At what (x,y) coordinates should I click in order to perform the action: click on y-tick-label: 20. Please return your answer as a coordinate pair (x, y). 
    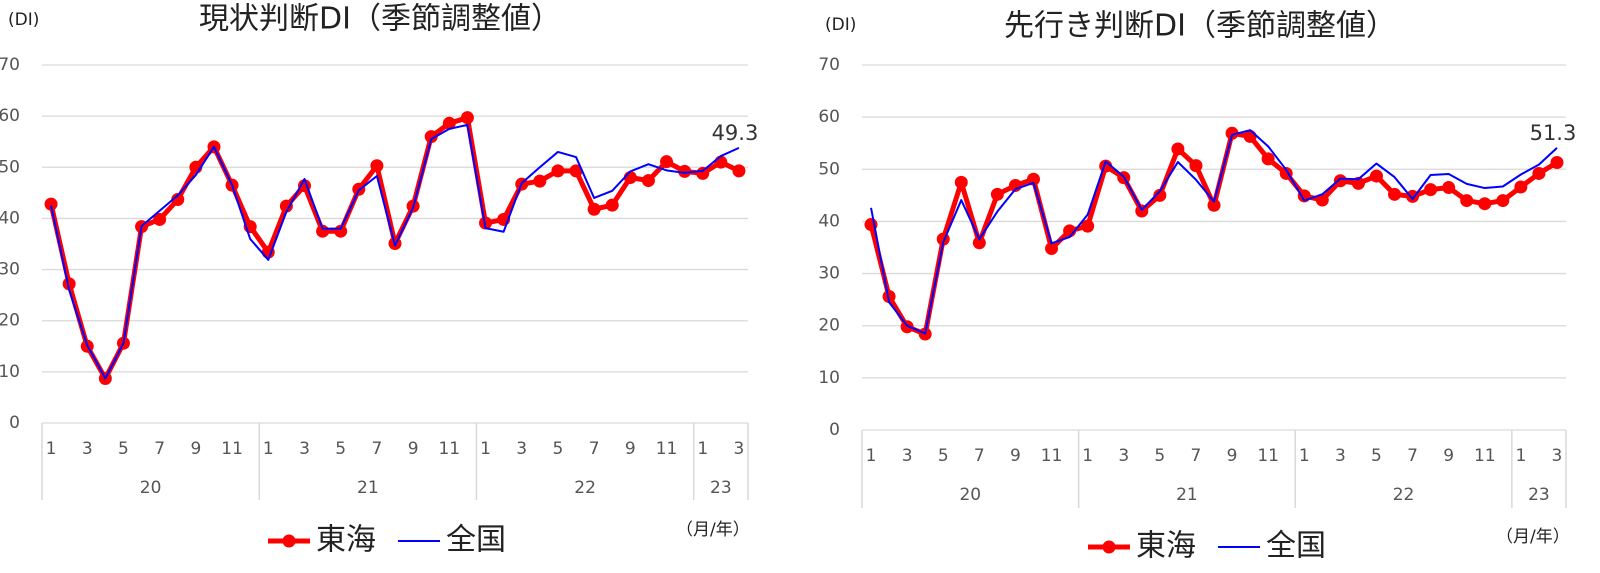
    Looking at the image, I should click on (10, 321).